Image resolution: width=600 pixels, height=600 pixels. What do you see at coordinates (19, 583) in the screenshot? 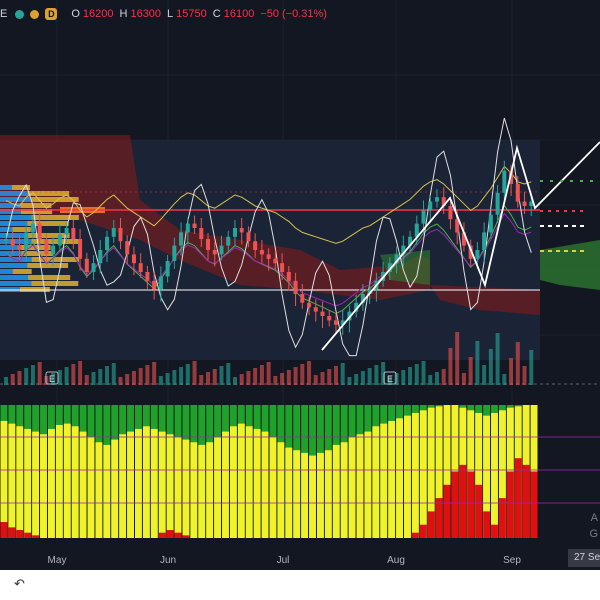
I see `undo-icon: ↶` at bounding box center [19, 583].